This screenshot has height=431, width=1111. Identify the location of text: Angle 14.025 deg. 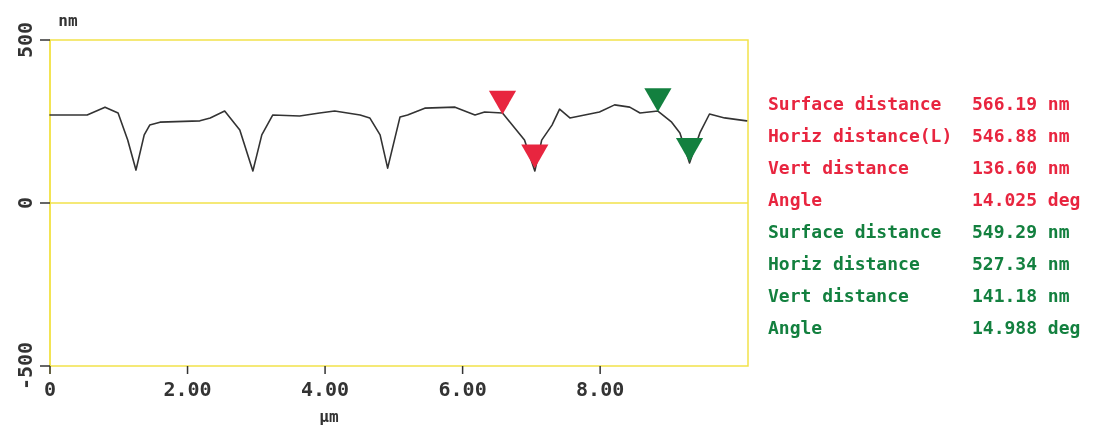
(924, 199).